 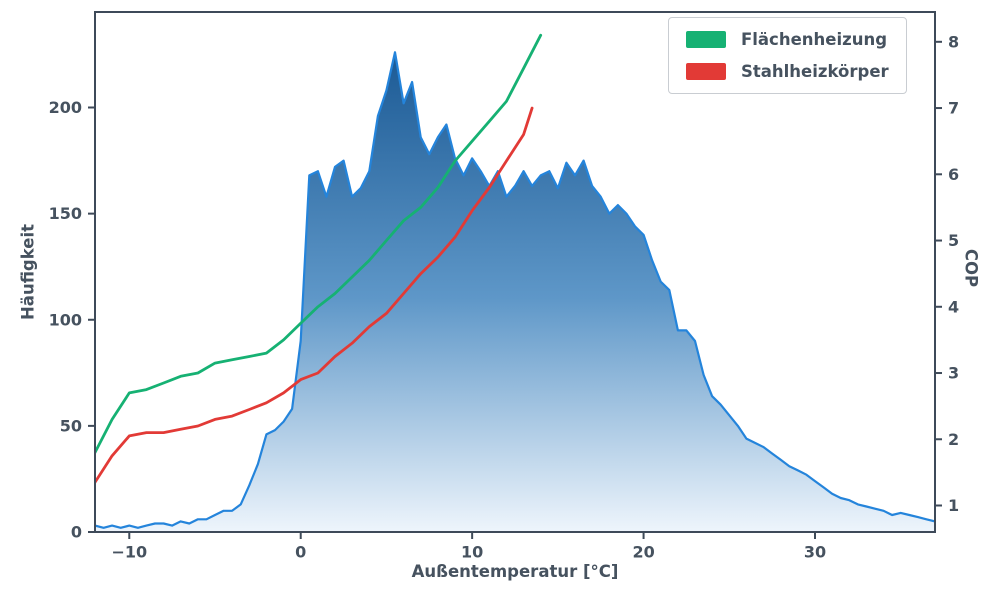 What do you see at coordinates (706, 39) in the screenshot?
I see `legend-swatch-flaechenheizung` at bounding box center [706, 39].